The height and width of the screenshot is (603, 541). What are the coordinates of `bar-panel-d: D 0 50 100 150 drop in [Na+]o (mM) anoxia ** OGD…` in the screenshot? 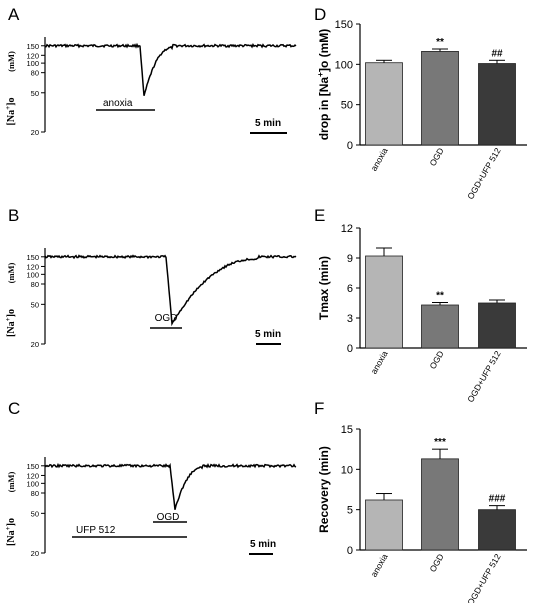 It's located at (420, 103).